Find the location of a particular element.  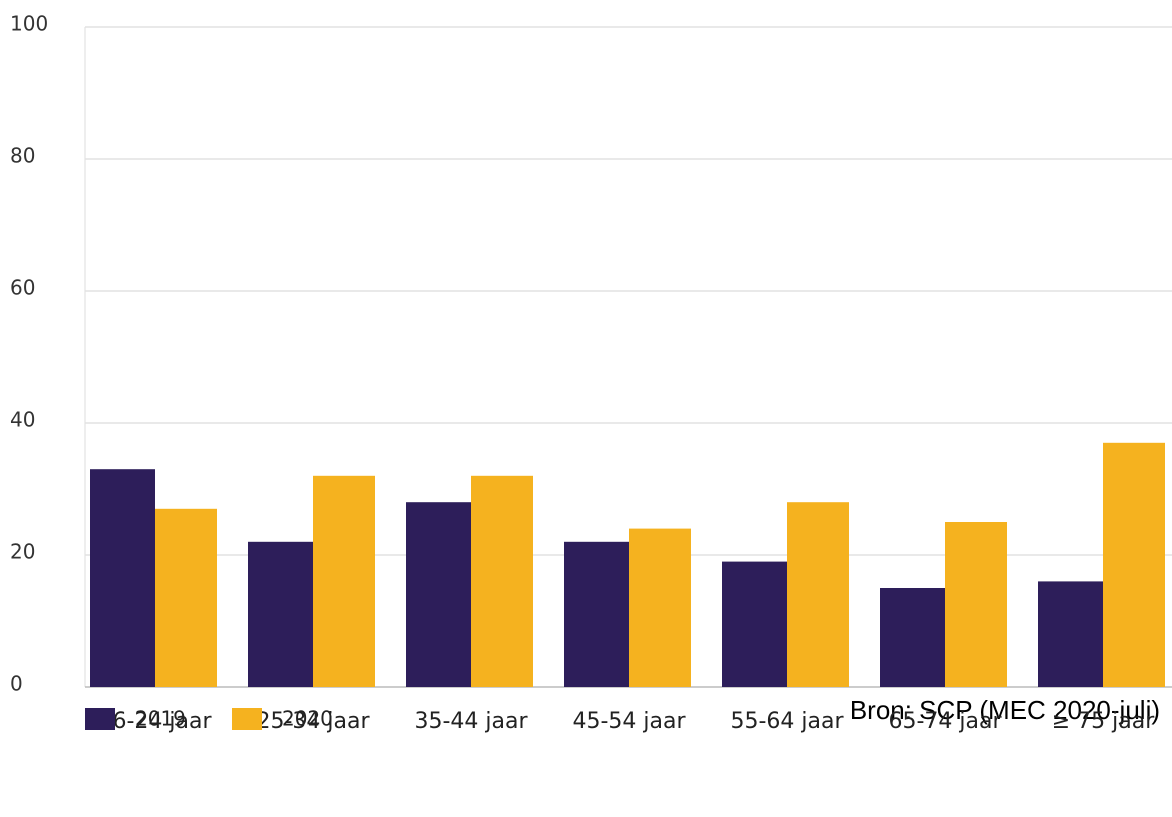

x-tick-label: ≥ 75 jaar is located at coordinates (1103, 721).